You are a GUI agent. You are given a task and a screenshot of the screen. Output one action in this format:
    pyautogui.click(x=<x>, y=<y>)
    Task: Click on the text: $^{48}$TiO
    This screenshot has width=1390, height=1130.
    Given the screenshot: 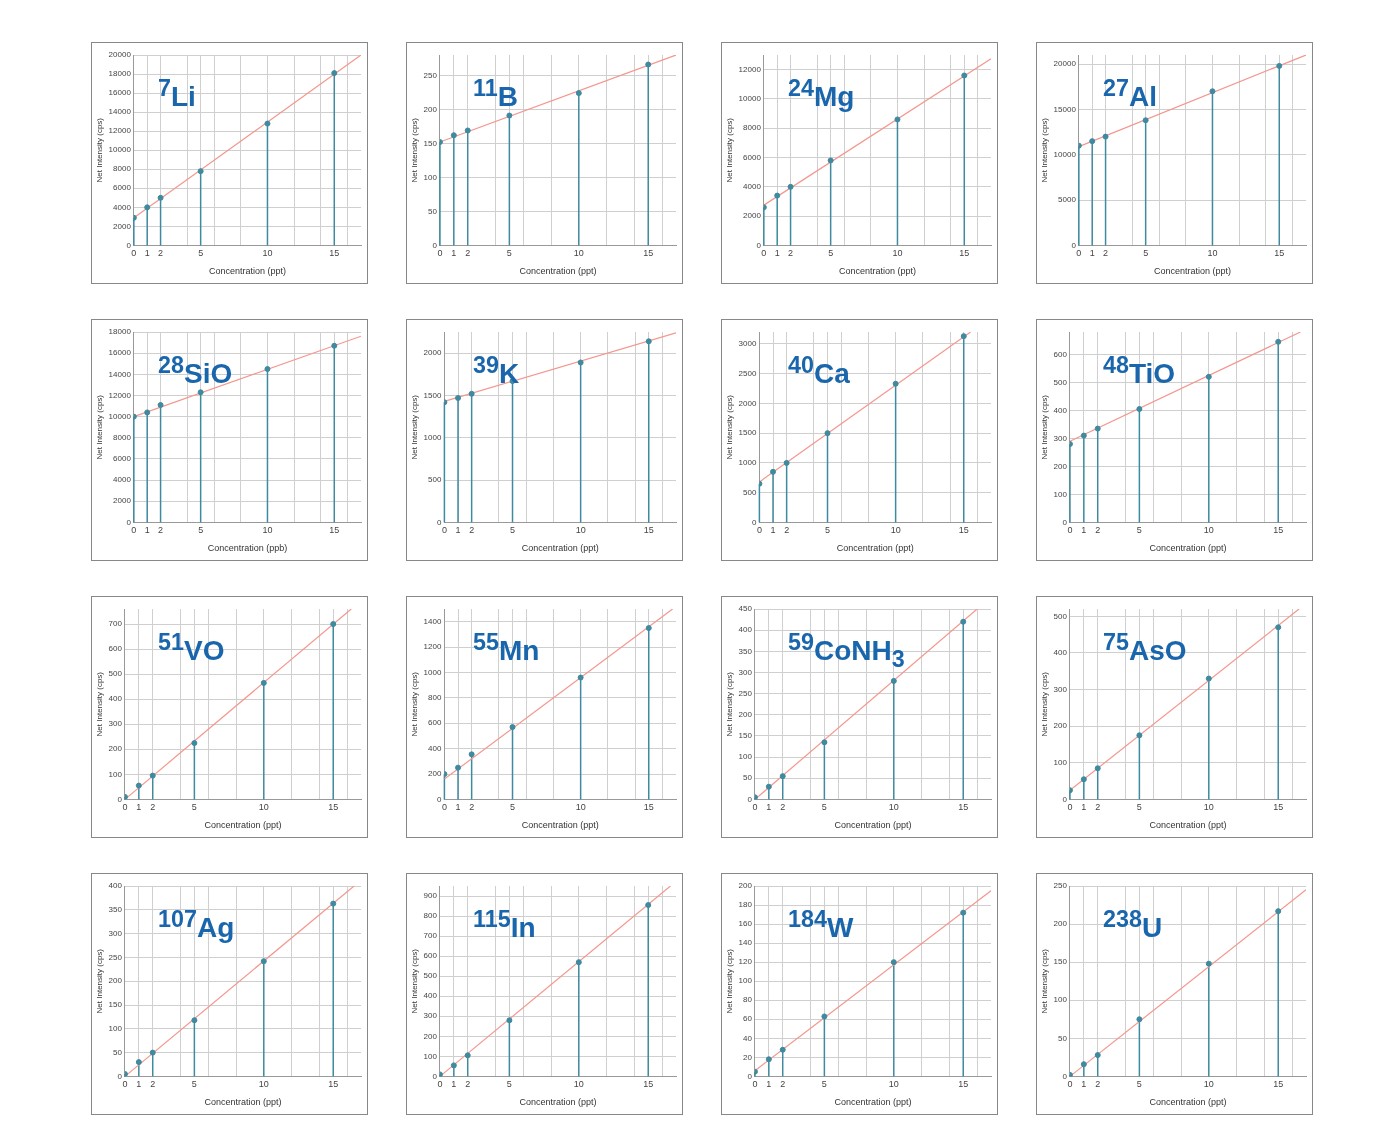 What is the action you would take?
    pyautogui.click(x=1139, y=370)
    